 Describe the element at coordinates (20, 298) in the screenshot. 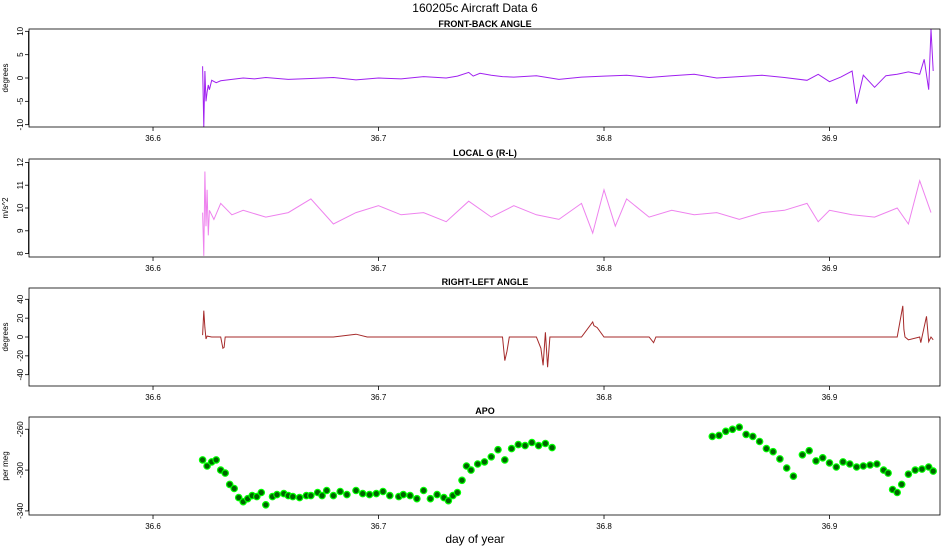

I see `y-tick-label: 40` at that location.